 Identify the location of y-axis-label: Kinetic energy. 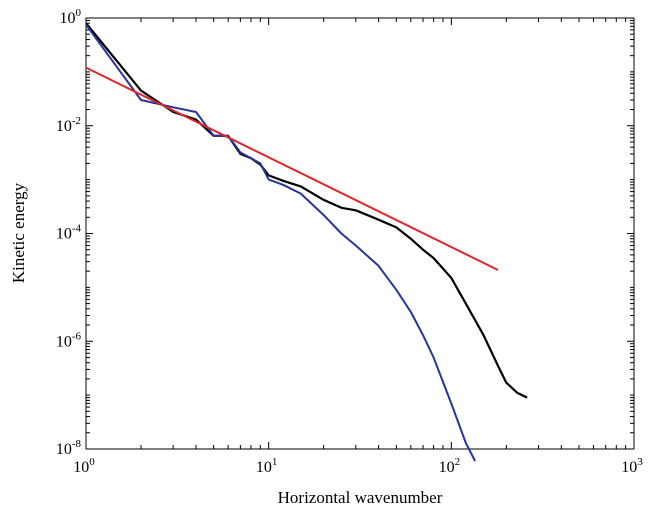
(18, 232).